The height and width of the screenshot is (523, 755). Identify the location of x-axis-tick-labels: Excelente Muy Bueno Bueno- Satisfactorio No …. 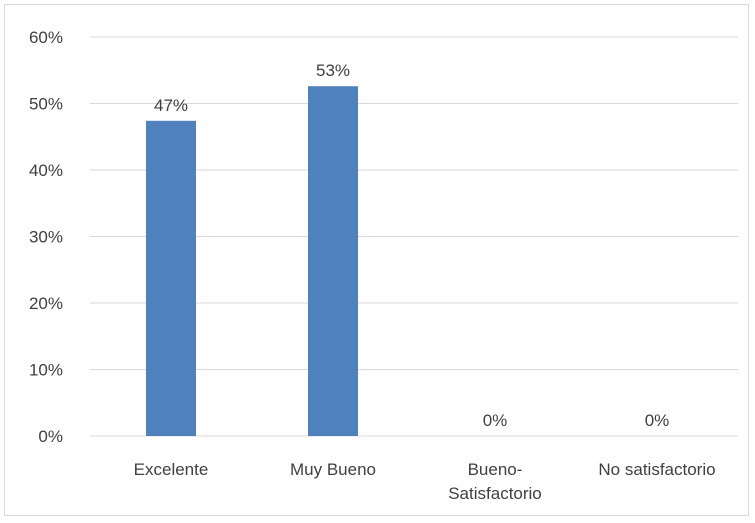
(425, 481).